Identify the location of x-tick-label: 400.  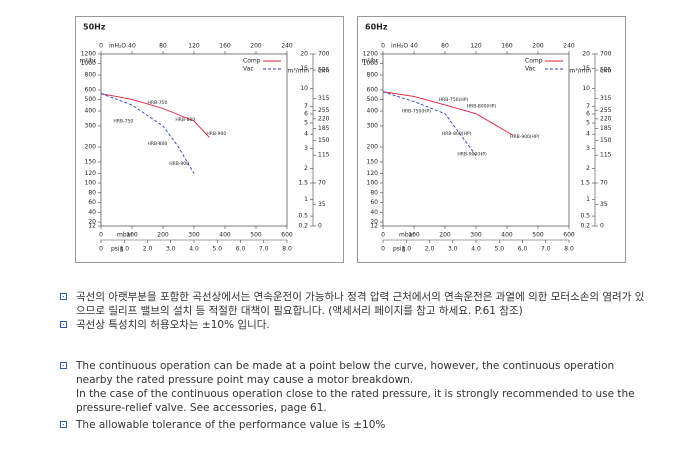
(225, 235).